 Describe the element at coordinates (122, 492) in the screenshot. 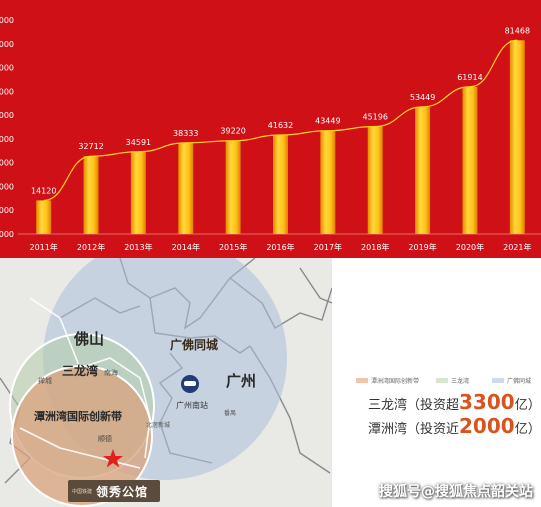

I see `badge-title: 领秀公馆` at that location.